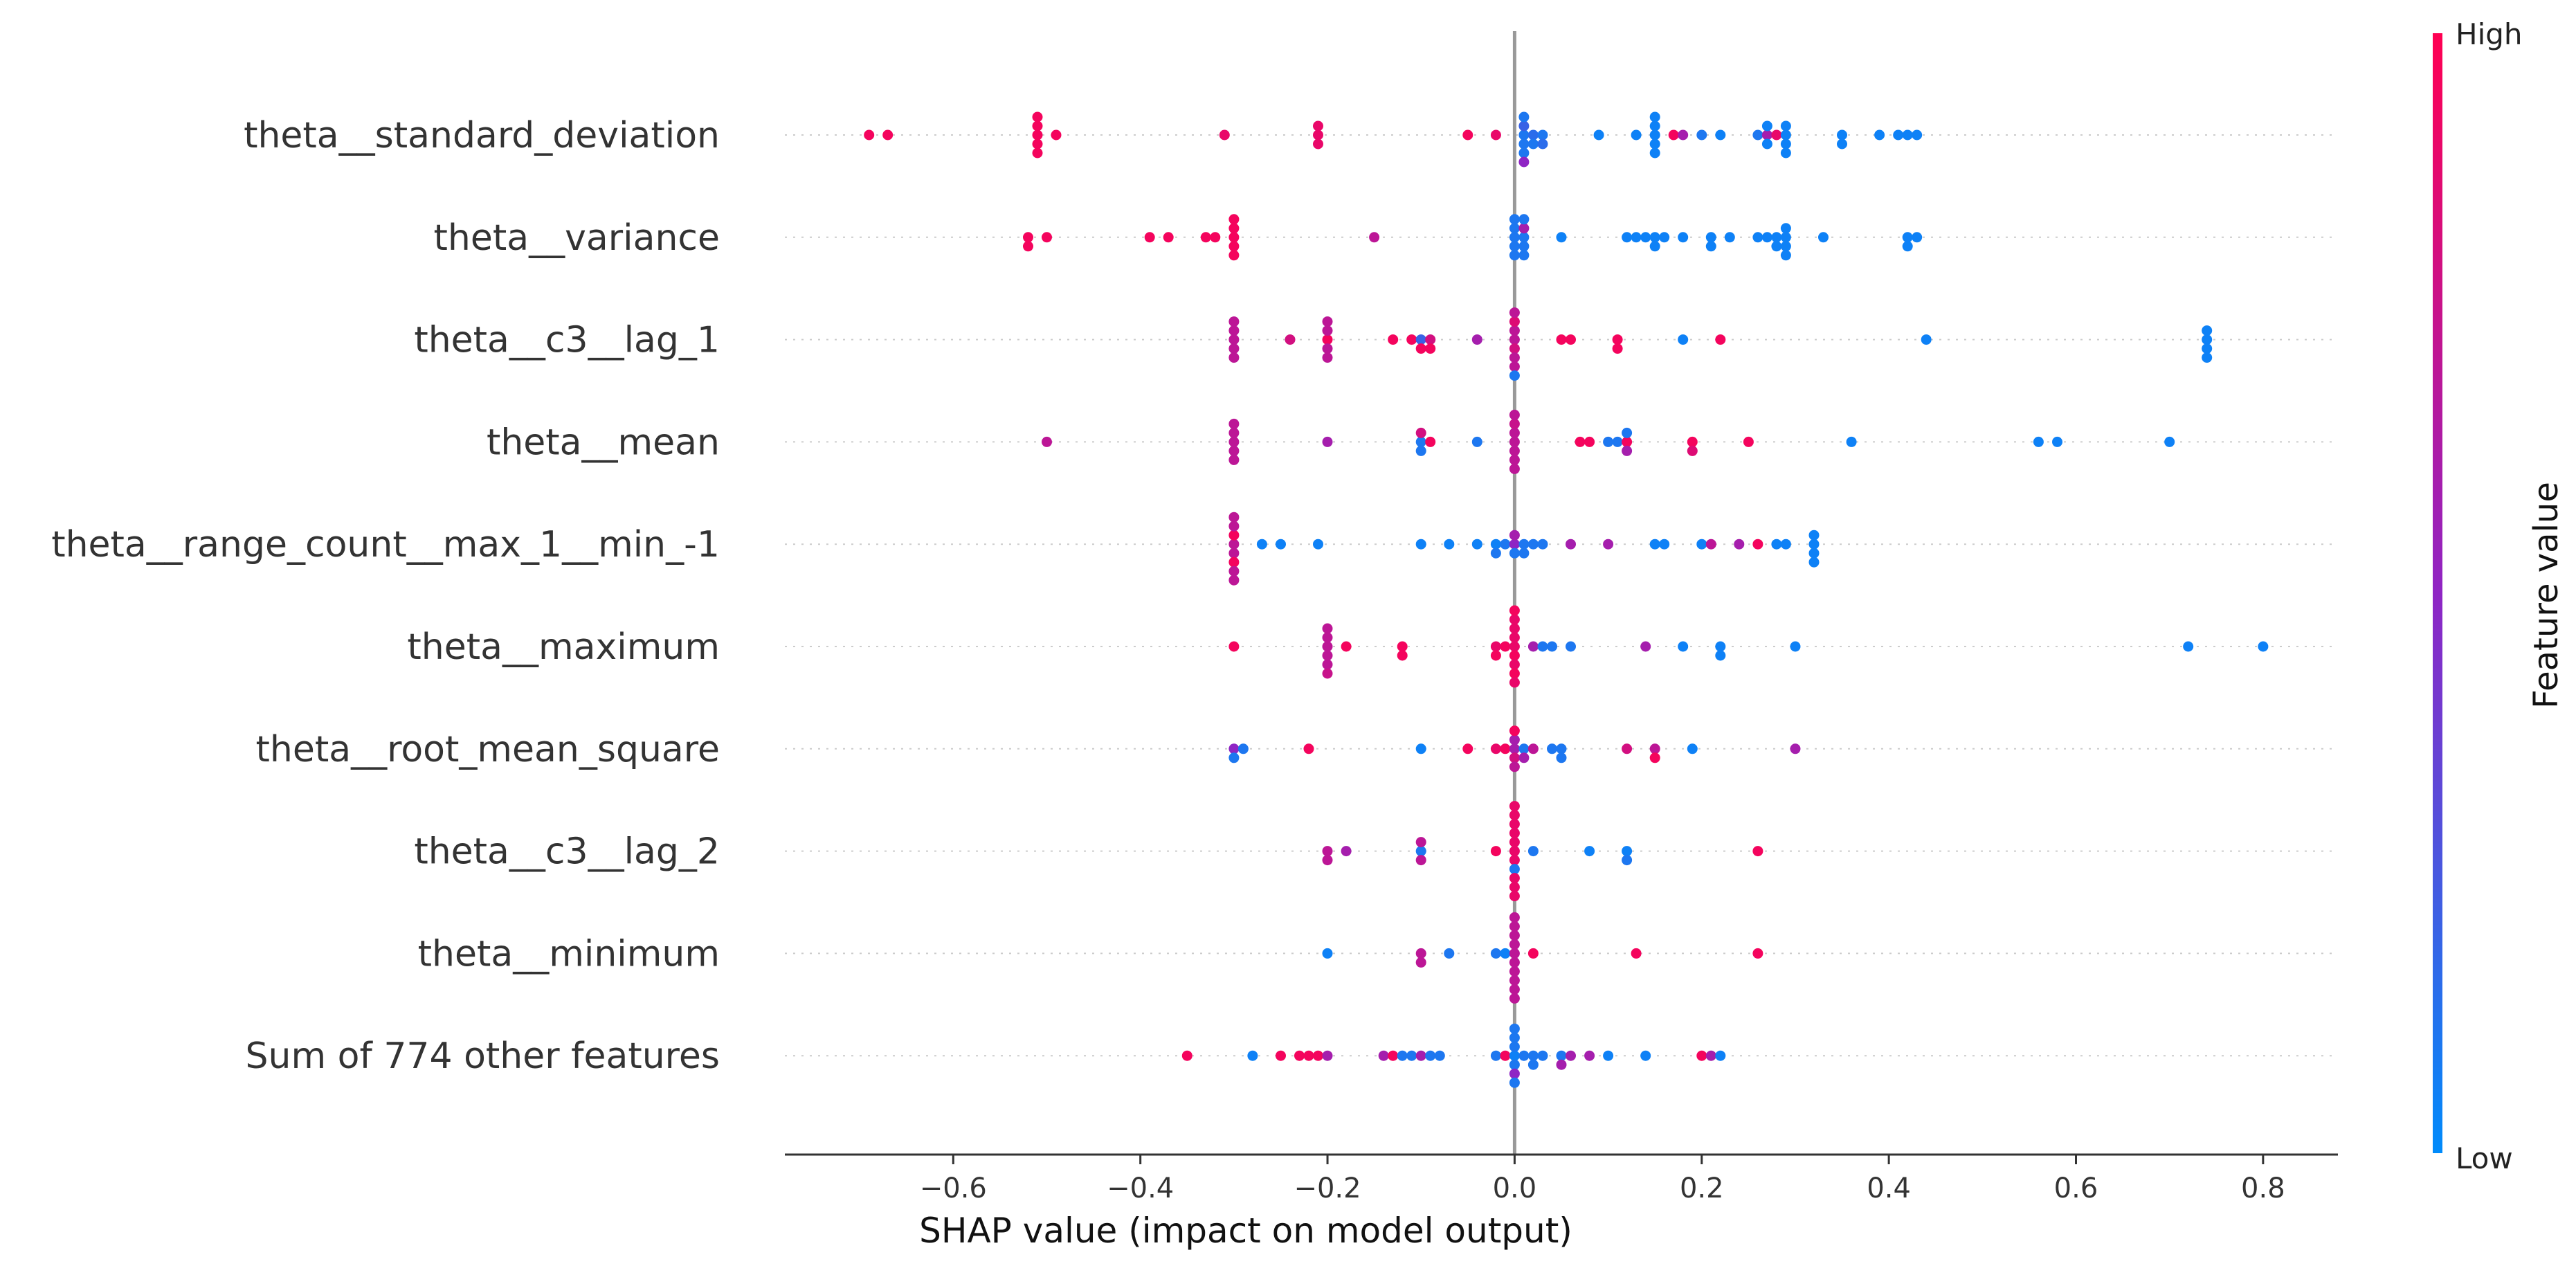  What do you see at coordinates (2546, 595) in the screenshot?
I see `colorbar-title: Feature value` at bounding box center [2546, 595].